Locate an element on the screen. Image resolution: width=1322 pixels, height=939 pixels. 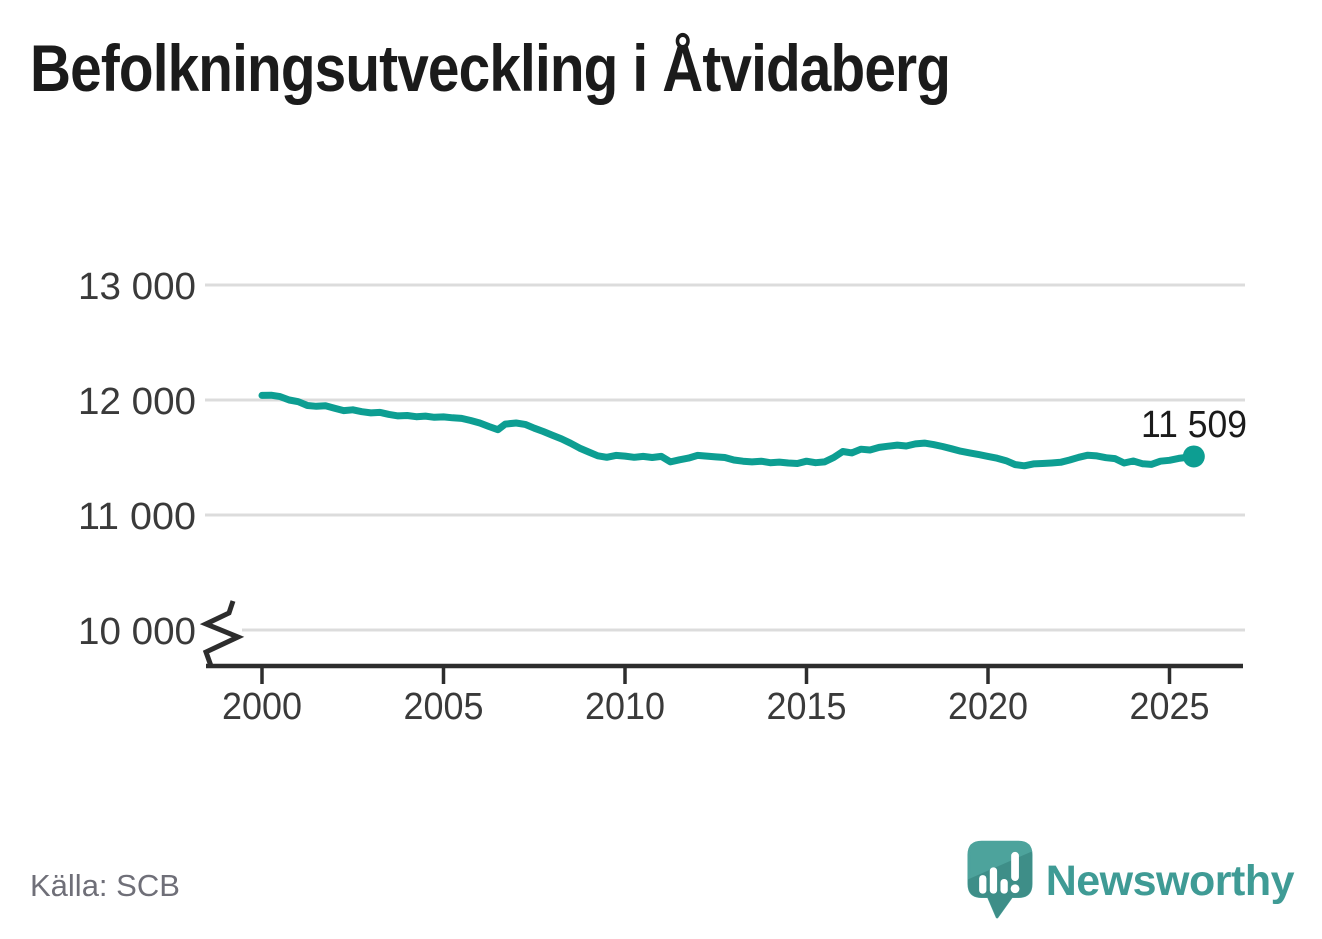
page-title: Befolkningsutveckling i Åtvidaberg is located at coordinates (490, 68).